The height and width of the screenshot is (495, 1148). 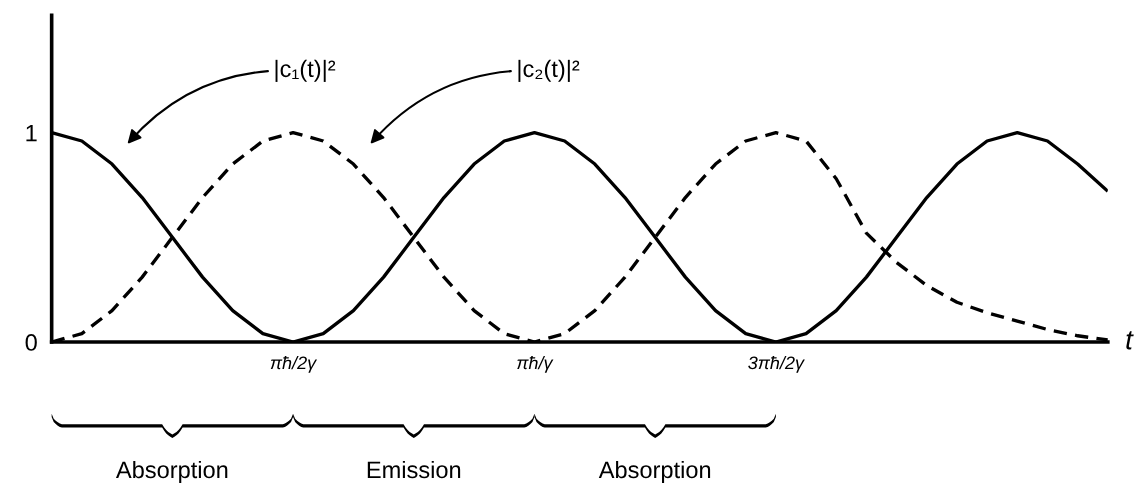 What do you see at coordinates (414, 469) in the screenshot?
I see `text: Emission` at bounding box center [414, 469].